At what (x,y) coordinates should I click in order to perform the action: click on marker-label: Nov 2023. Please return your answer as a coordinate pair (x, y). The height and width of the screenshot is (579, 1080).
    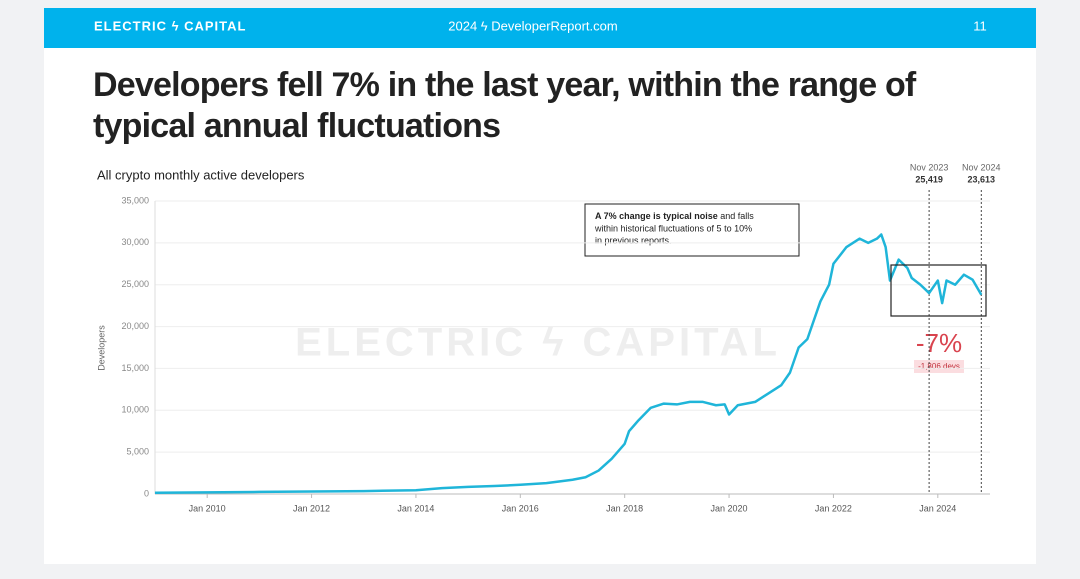
    Looking at the image, I should click on (929, 167).